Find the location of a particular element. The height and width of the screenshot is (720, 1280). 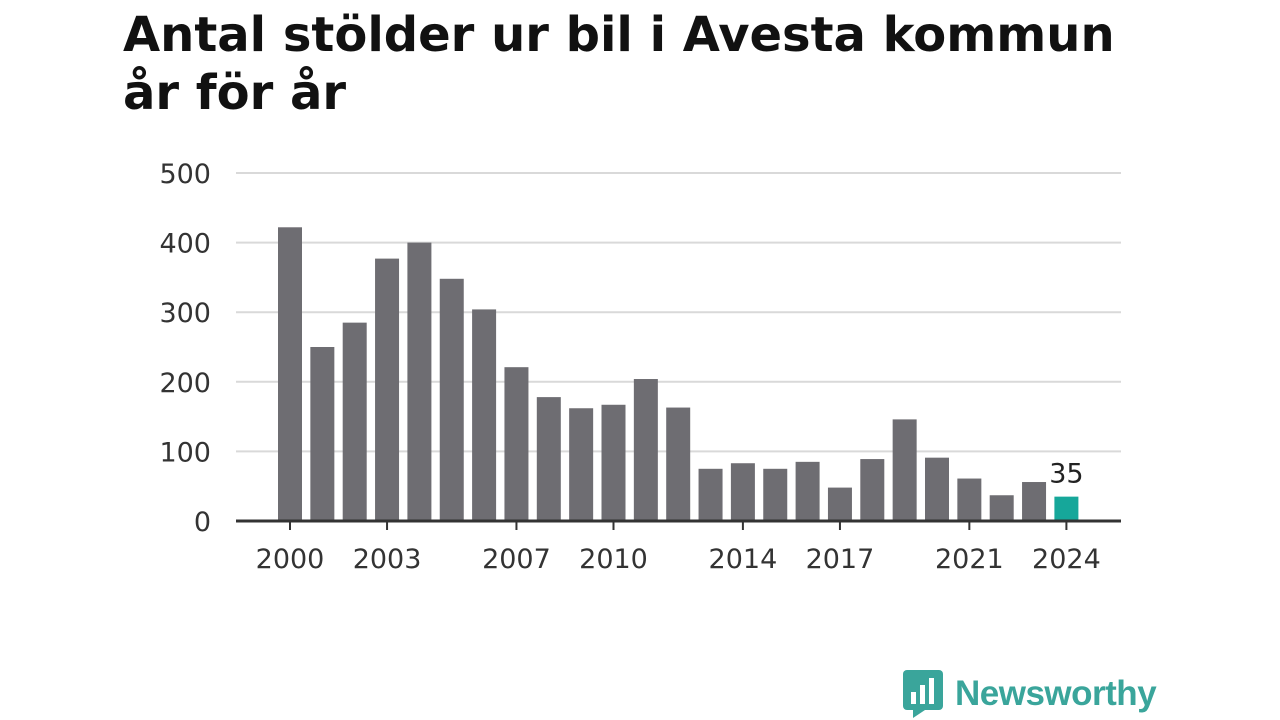

bar-2009 is located at coordinates (581, 464).